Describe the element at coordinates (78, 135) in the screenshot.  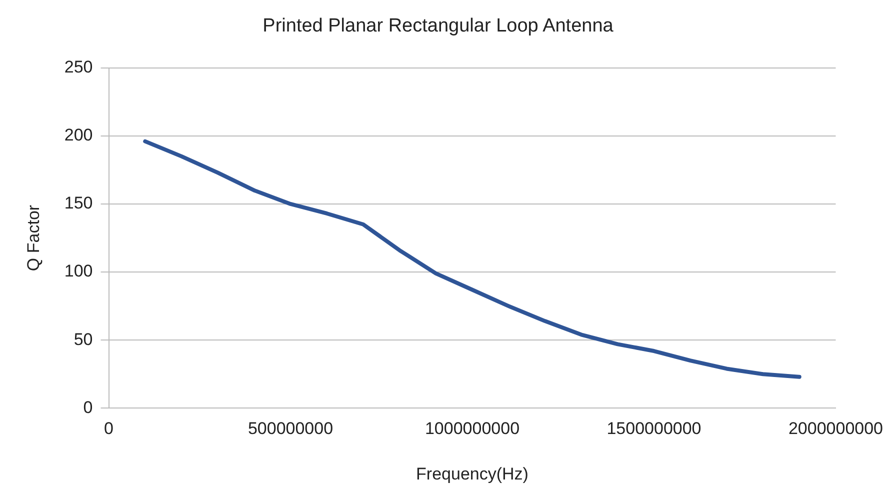
I see `y-tick-label: 200` at that location.